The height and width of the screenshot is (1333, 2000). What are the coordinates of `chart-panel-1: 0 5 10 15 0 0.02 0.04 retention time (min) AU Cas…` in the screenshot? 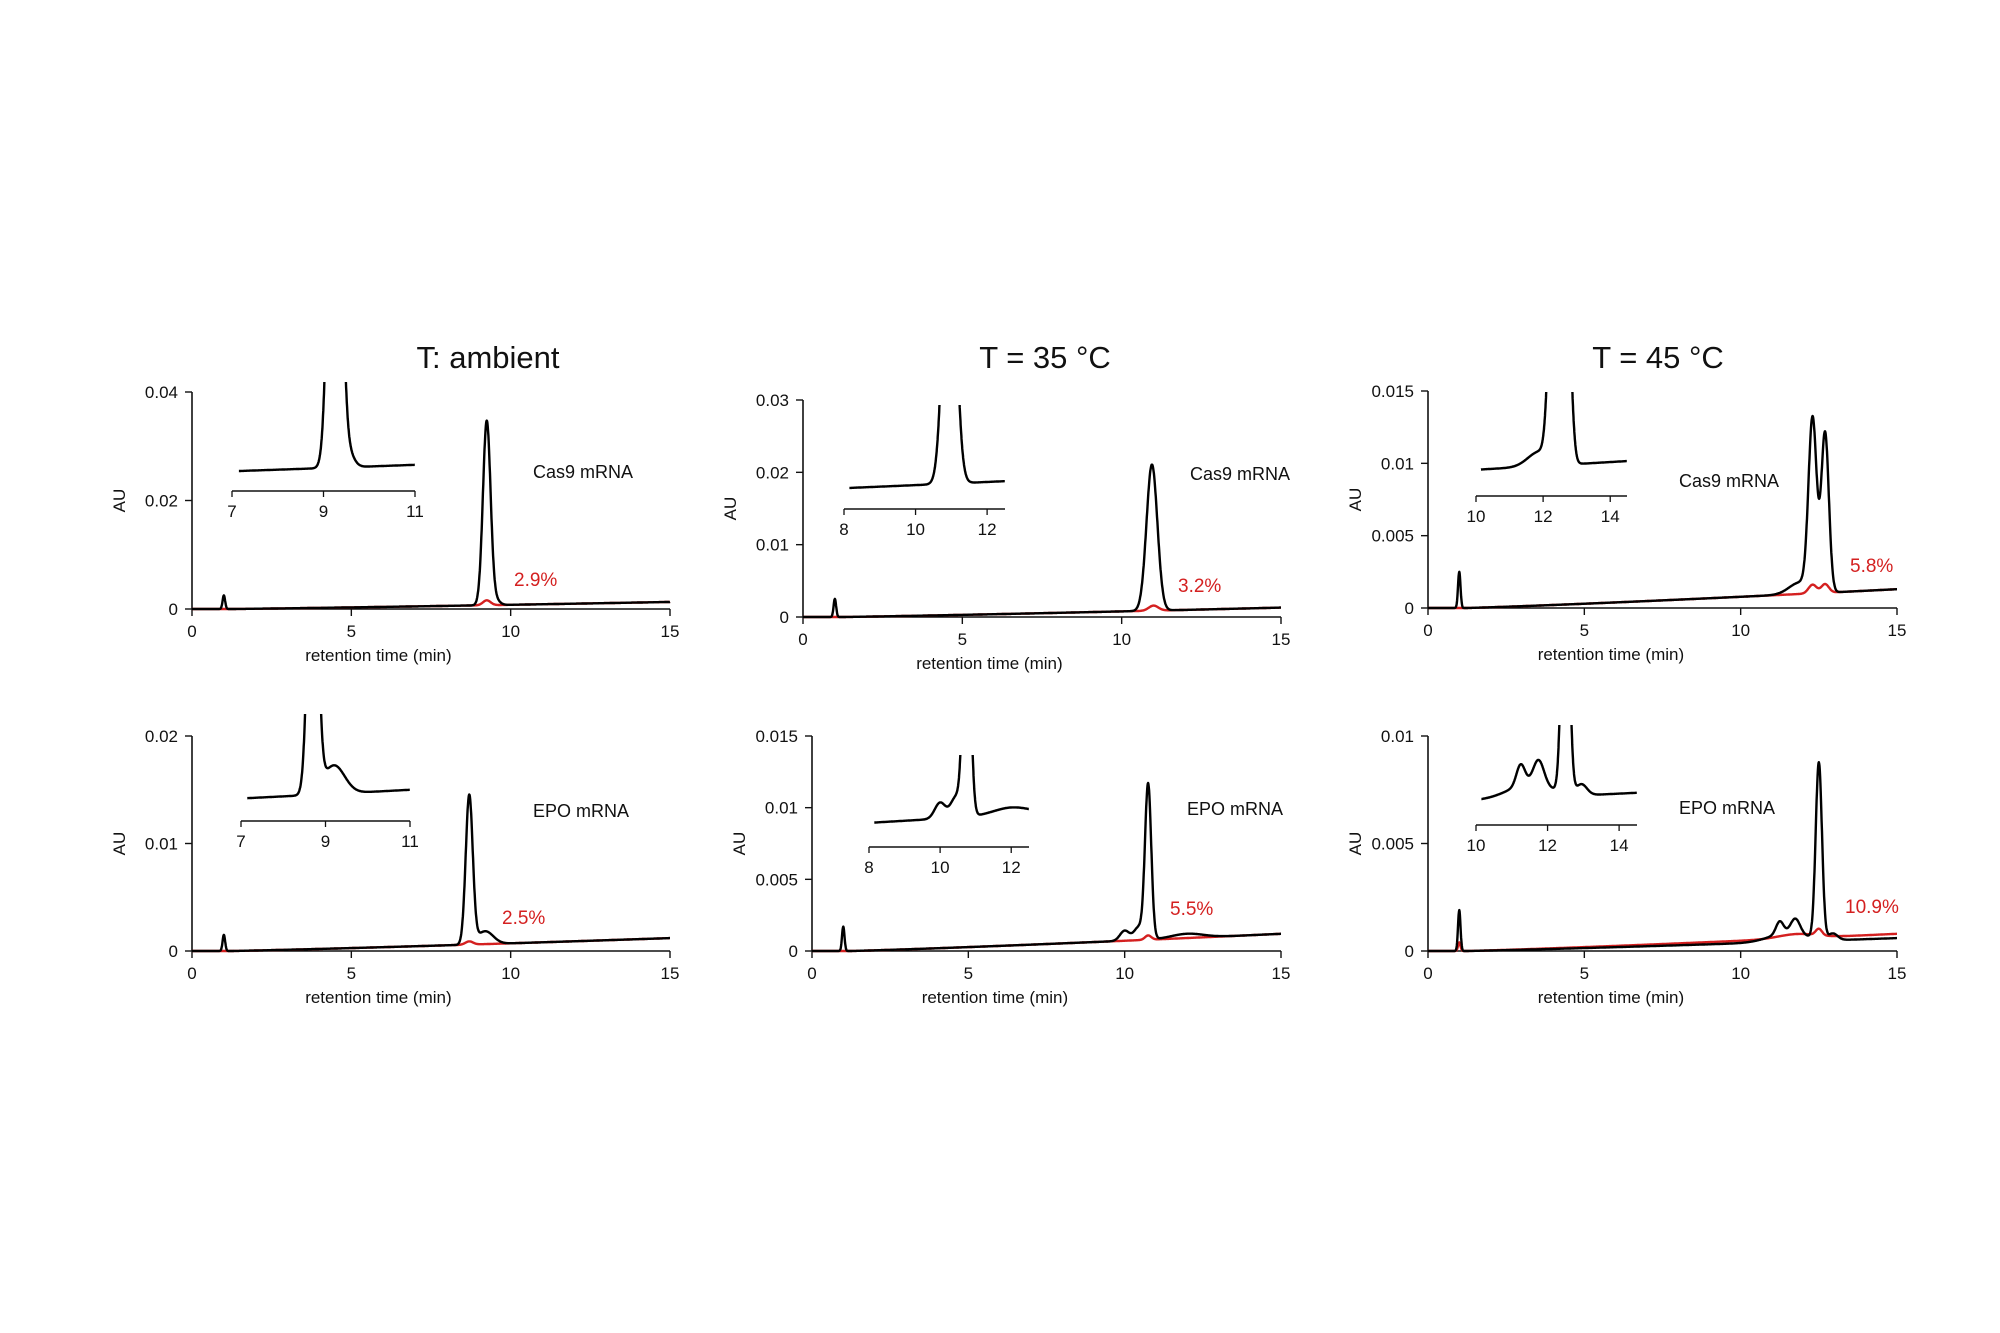 It's located at (394, 523).